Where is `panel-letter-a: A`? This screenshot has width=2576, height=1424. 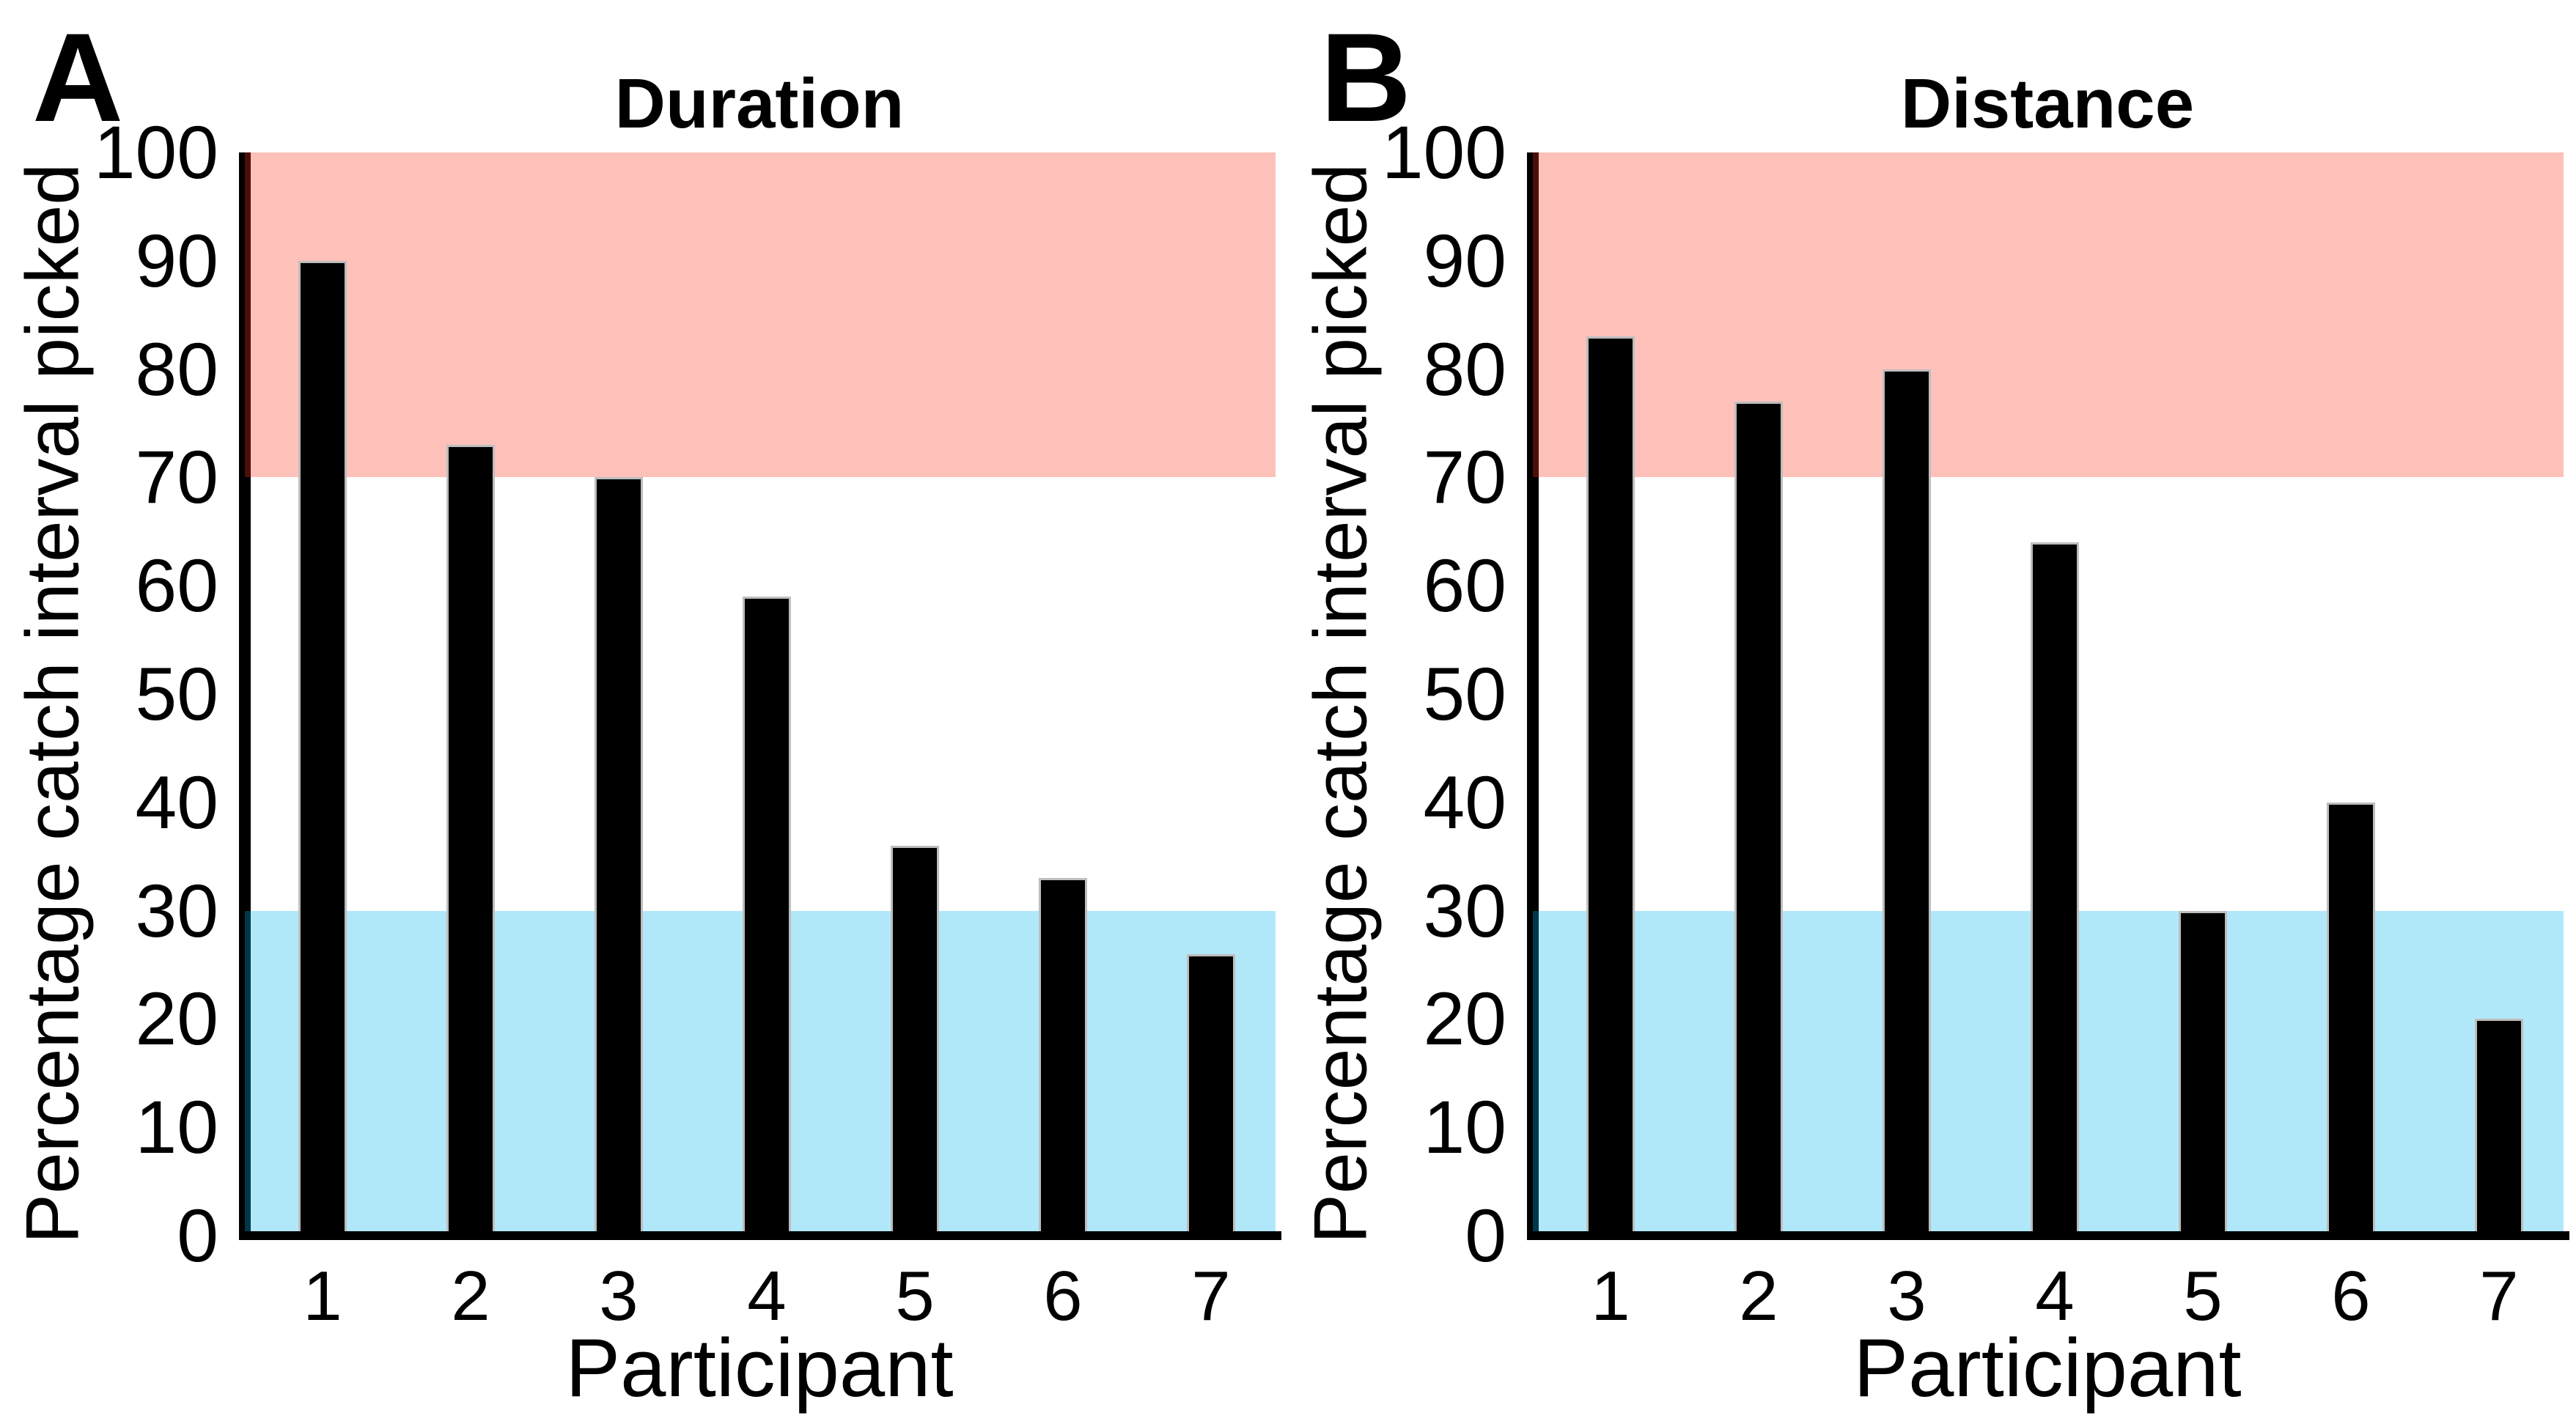 panel-letter-a: A is located at coordinates (78, 77).